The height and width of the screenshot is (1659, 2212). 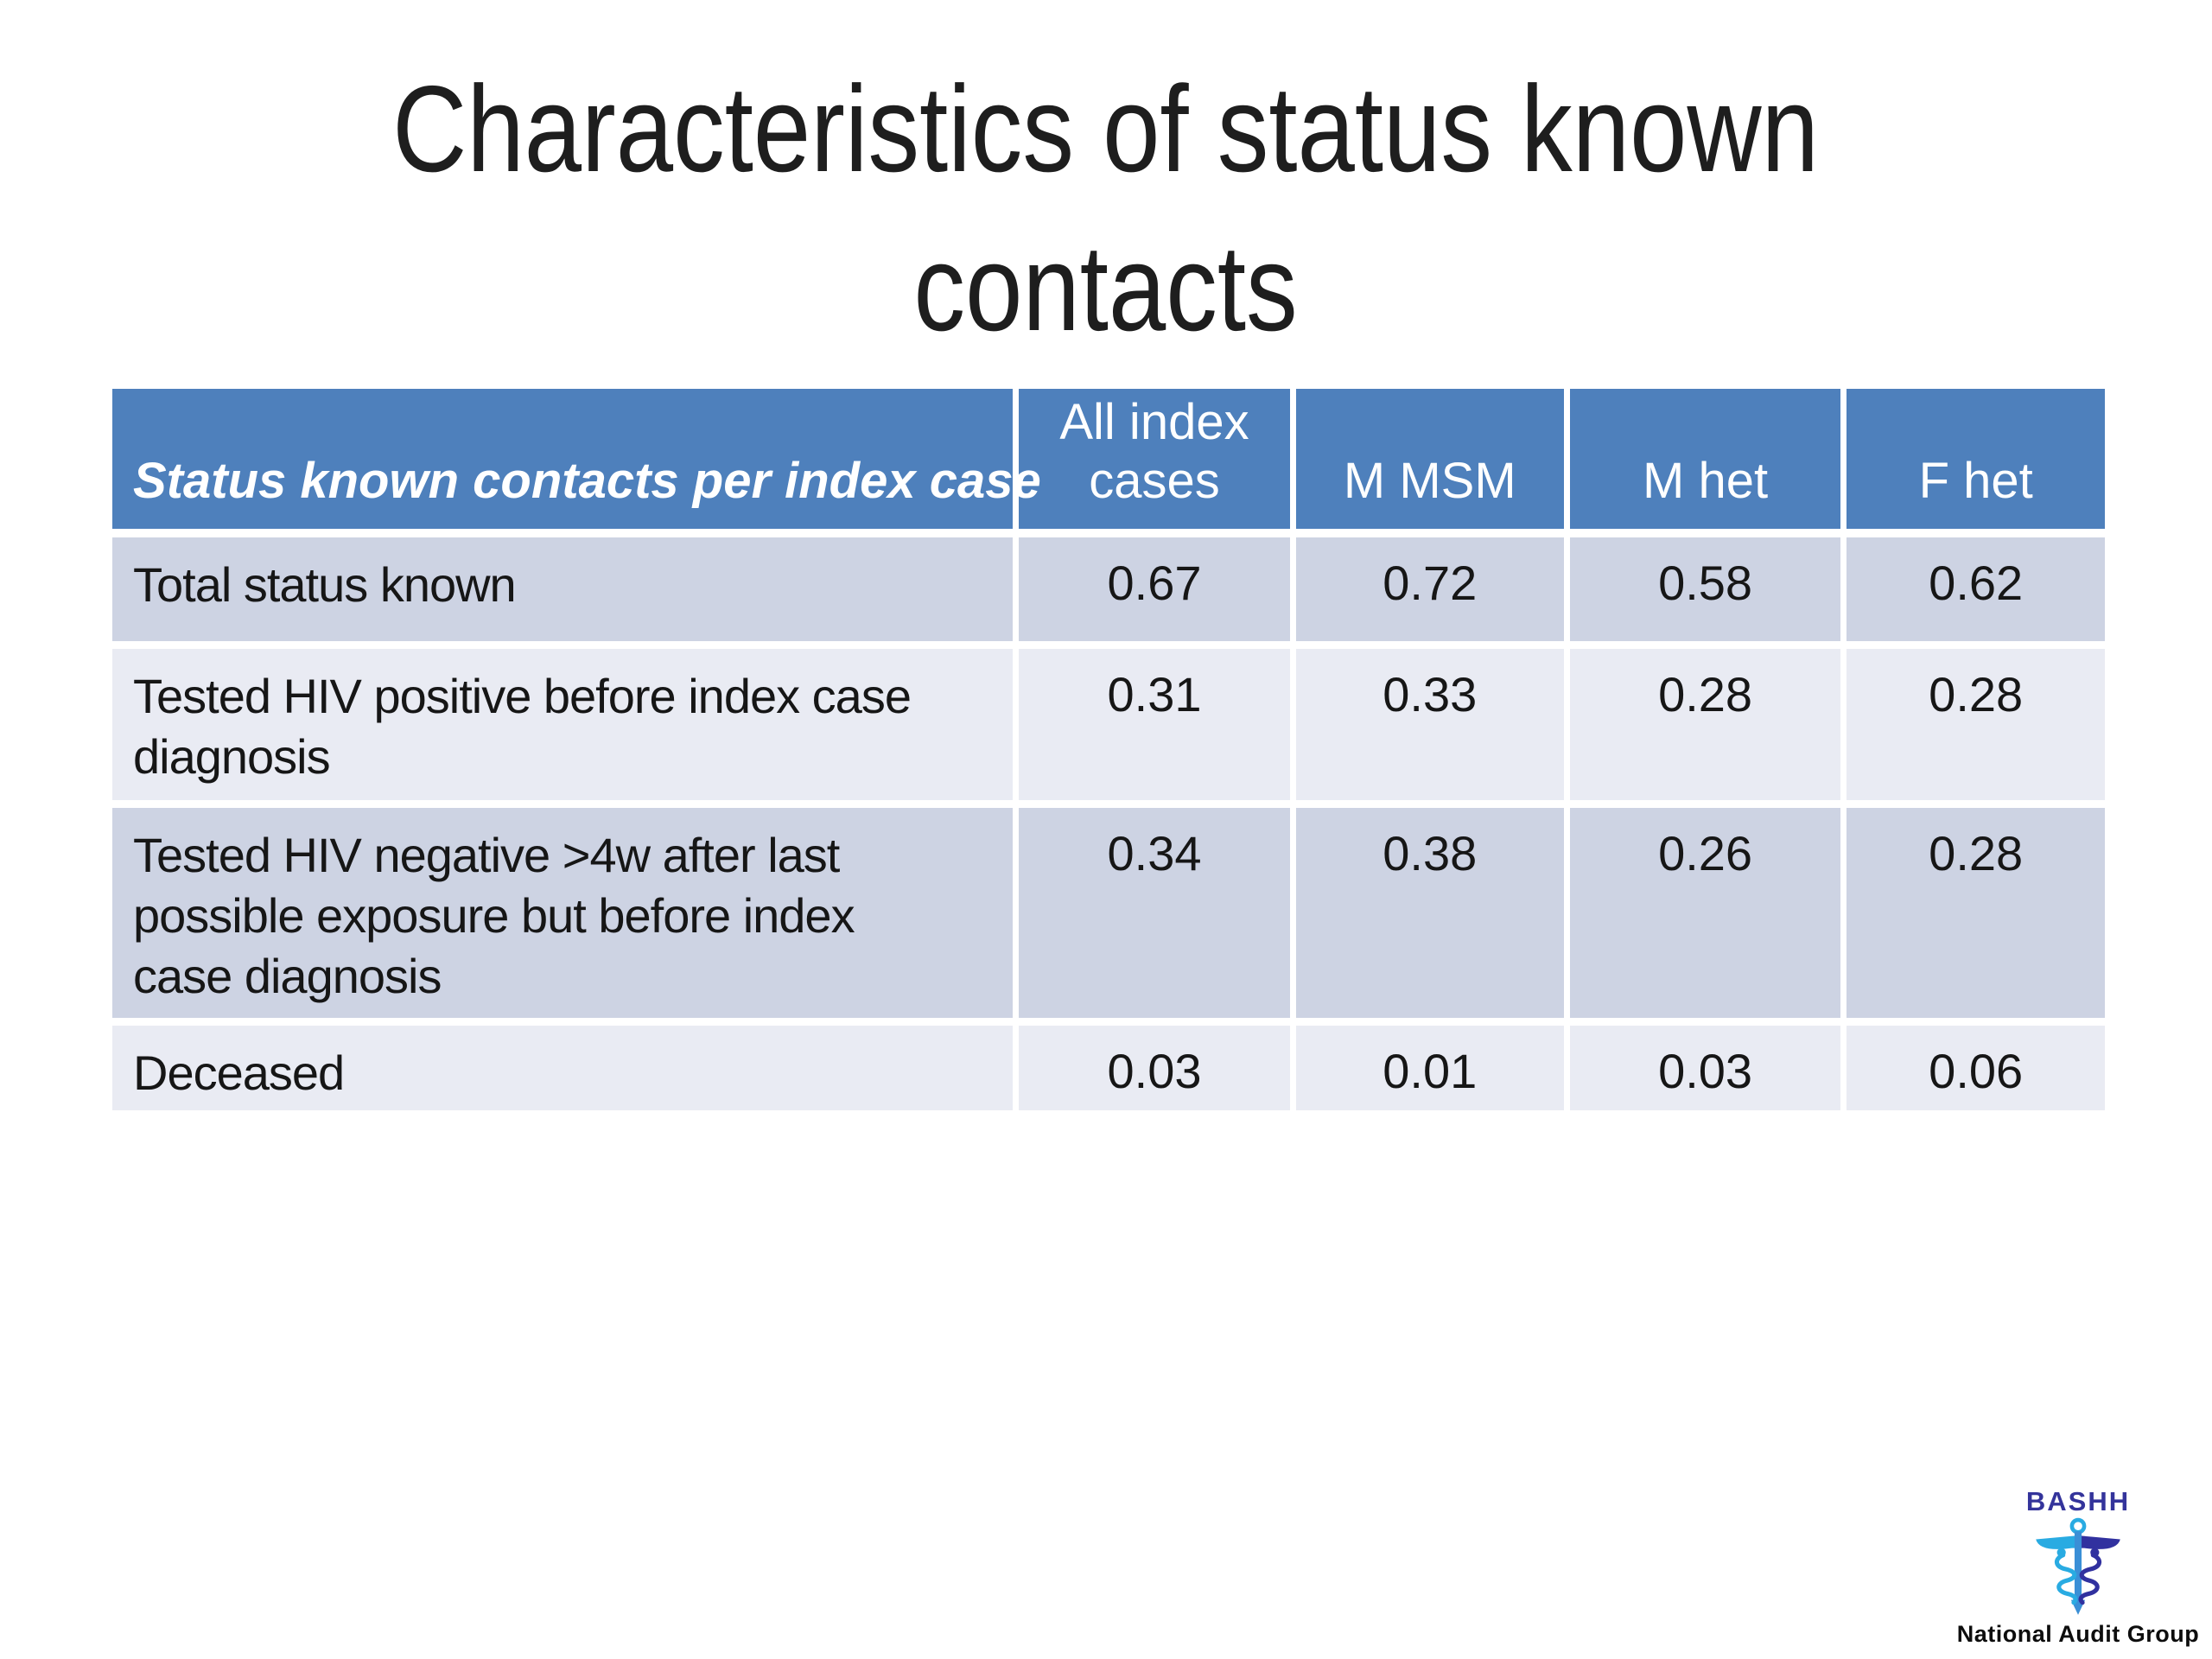 I want to click on cell-value: 0.72, so click(x=1432, y=593).